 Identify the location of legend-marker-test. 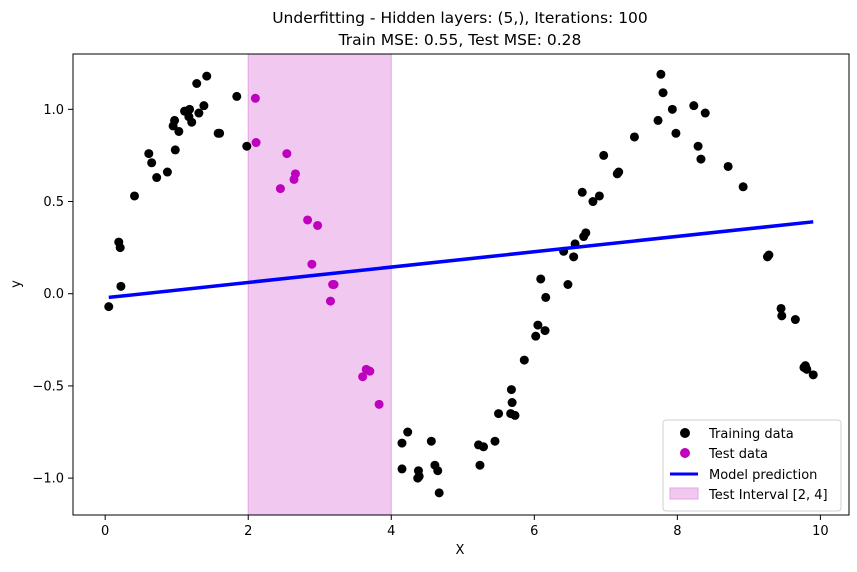
(685, 453).